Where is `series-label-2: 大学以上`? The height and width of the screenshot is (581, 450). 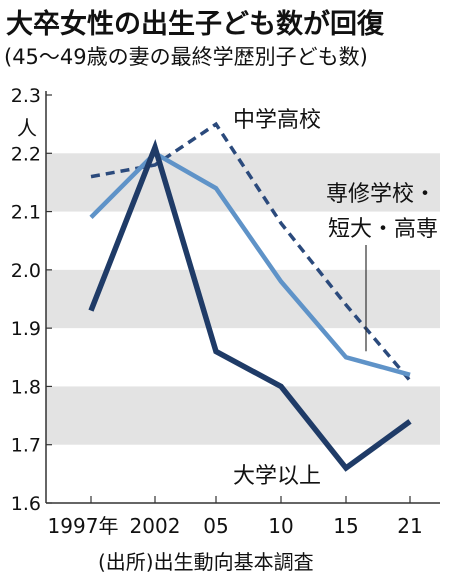 series-label-2: 大学以上 is located at coordinates (277, 476).